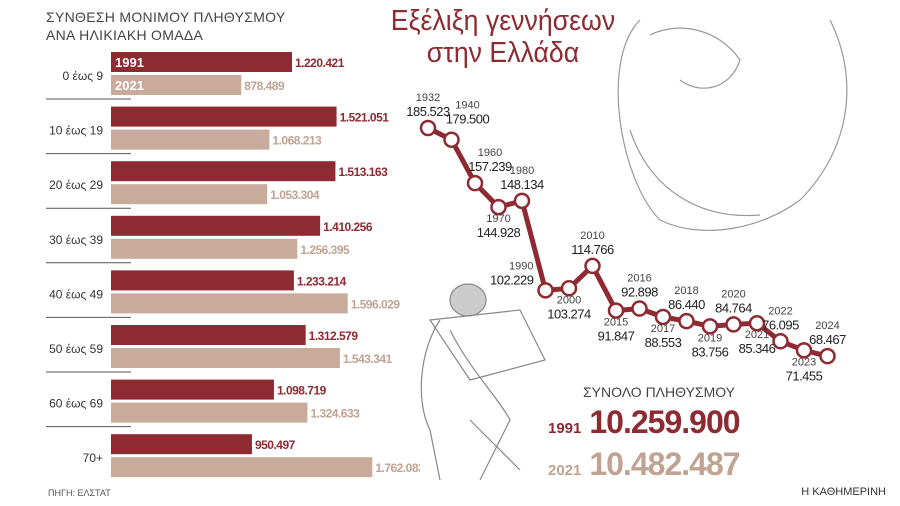 Image resolution: width=900 pixels, height=506 pixels. Describe the element at coordinates (302, 391) in the screenshot. I see `bar-value-label: 1.098.719` at that location.